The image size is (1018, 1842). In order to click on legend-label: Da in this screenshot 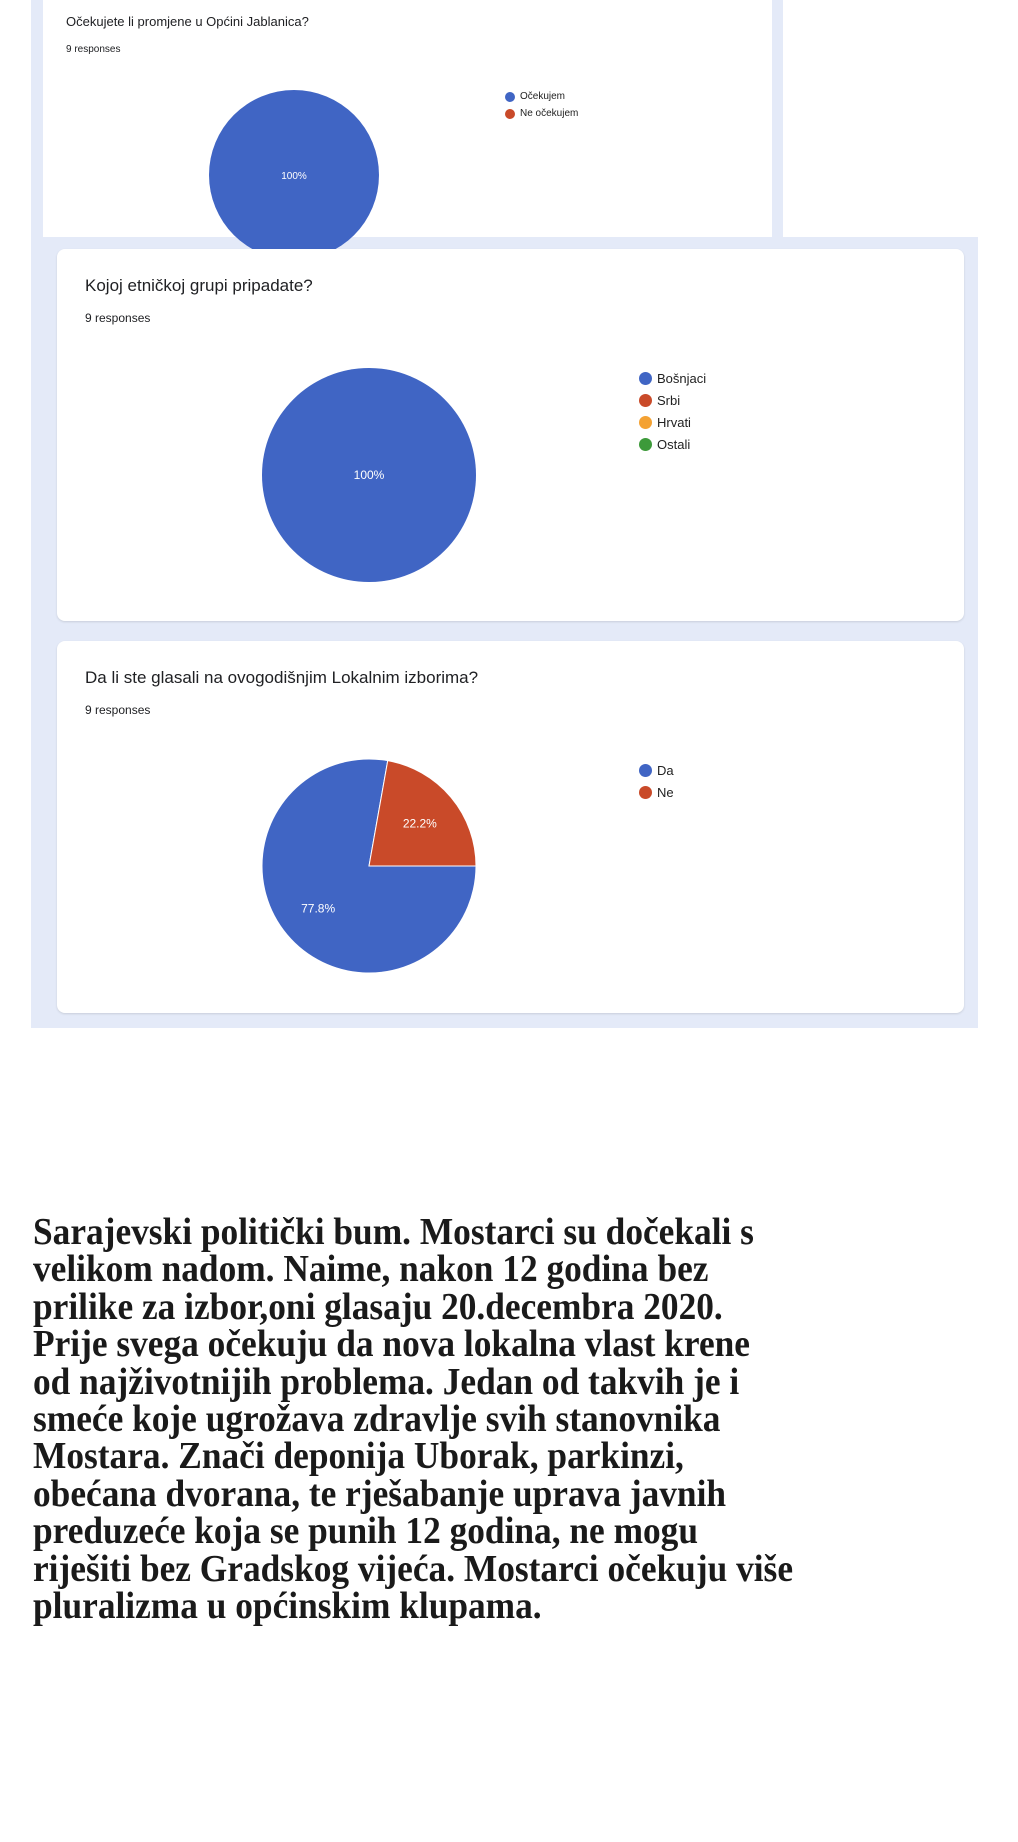, I will do `click(665, 770)`.